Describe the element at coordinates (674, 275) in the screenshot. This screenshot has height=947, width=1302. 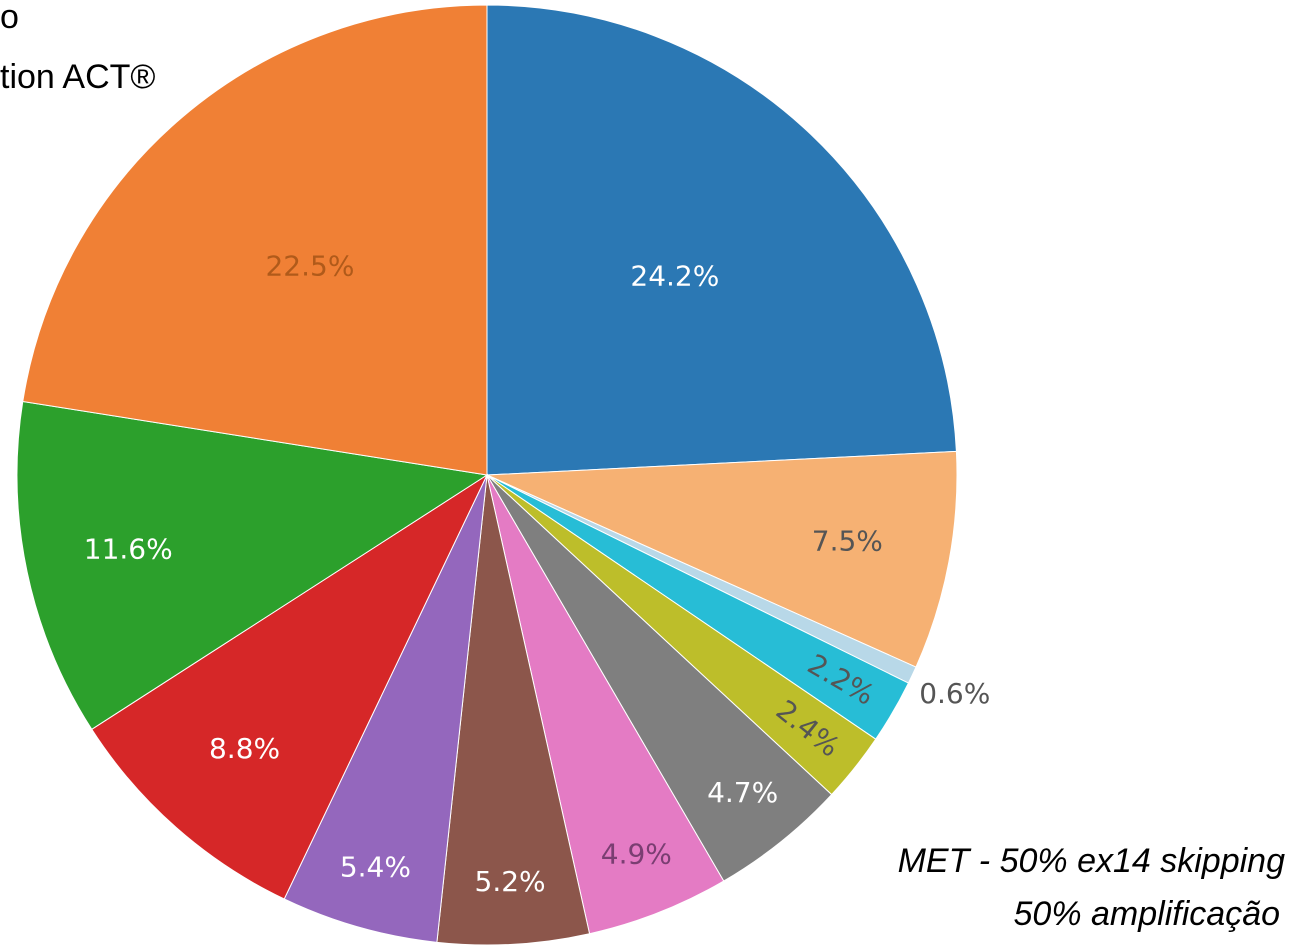
I see `slice-label: 24.2%` at that location.